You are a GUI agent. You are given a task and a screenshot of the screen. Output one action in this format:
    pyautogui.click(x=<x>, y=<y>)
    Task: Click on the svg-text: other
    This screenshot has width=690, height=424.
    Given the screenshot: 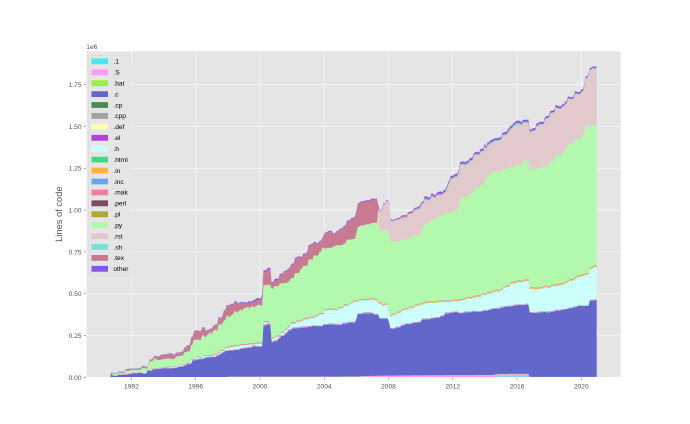 What is the action you would take?
    pyautogui.click(x=121, y=269)
    